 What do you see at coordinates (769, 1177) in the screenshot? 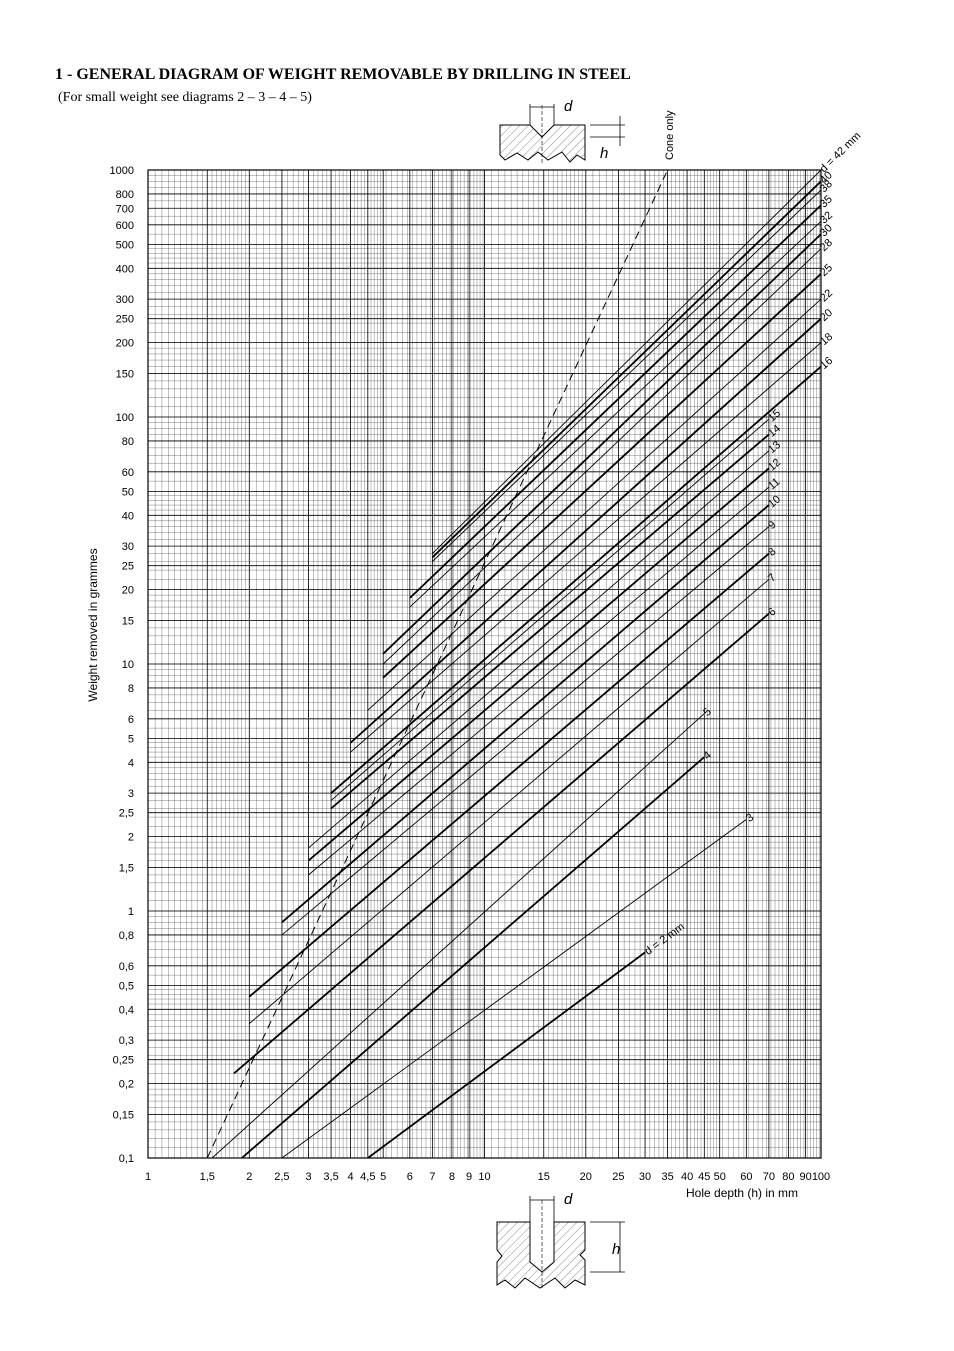
I see `x-tick-label: 70` at bounding box center [769, 1177].